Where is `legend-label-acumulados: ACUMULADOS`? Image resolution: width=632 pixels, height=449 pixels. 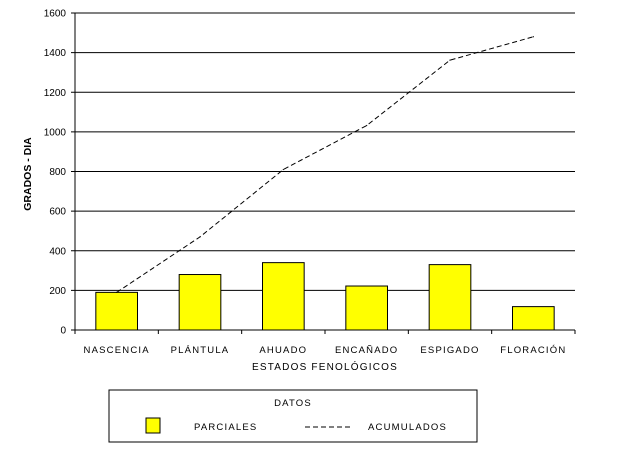 legend-label-acumulados: ACUMULADOS is located at coordinates (407, 427).